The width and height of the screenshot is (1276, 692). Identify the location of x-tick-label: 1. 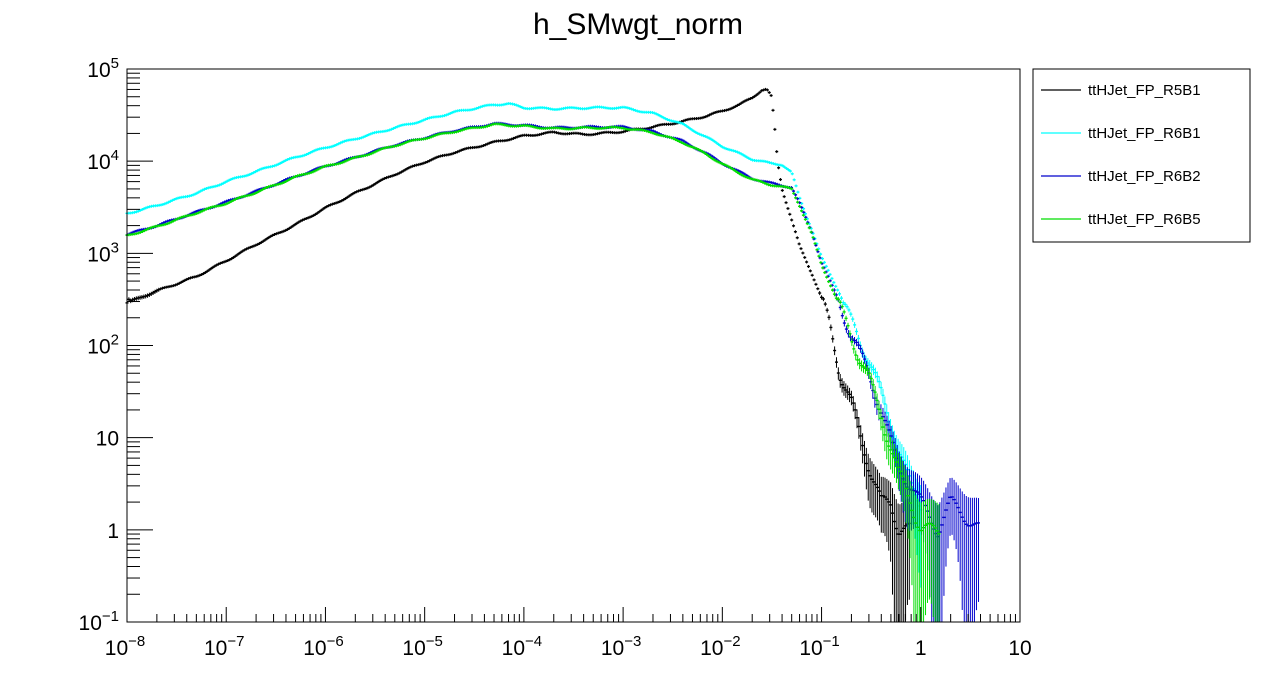
(921, 648).